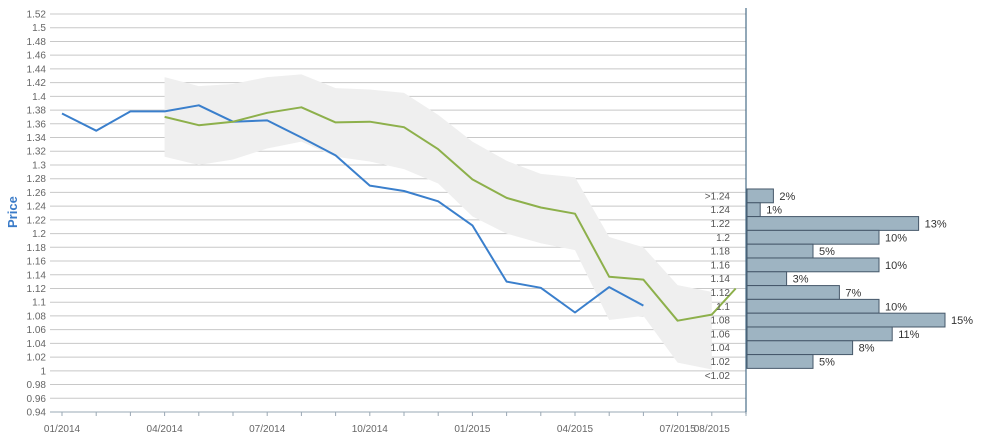  Describe the element at coordinates (718, 376) in the screenshot. I see `histogram-category-label: <1.02` at that location.